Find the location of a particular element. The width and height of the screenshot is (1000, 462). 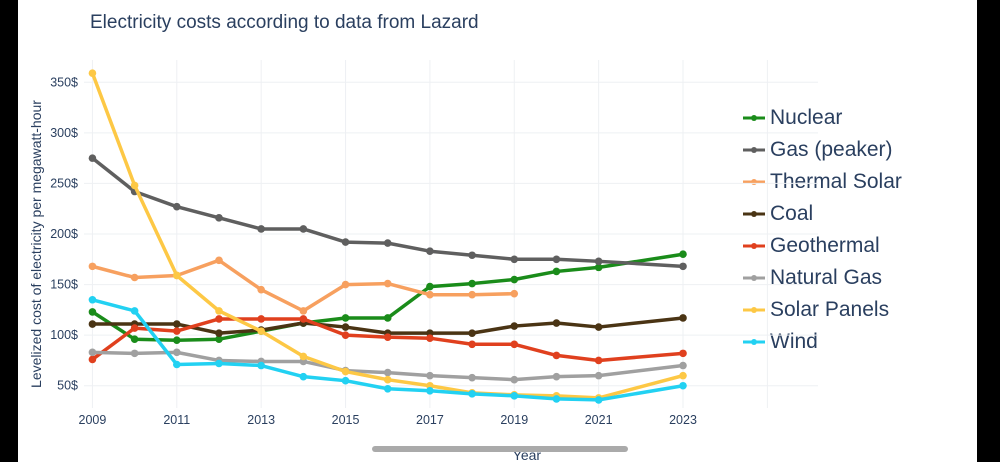

x-tick-label: 2011 is located at coordinates (176, 420).